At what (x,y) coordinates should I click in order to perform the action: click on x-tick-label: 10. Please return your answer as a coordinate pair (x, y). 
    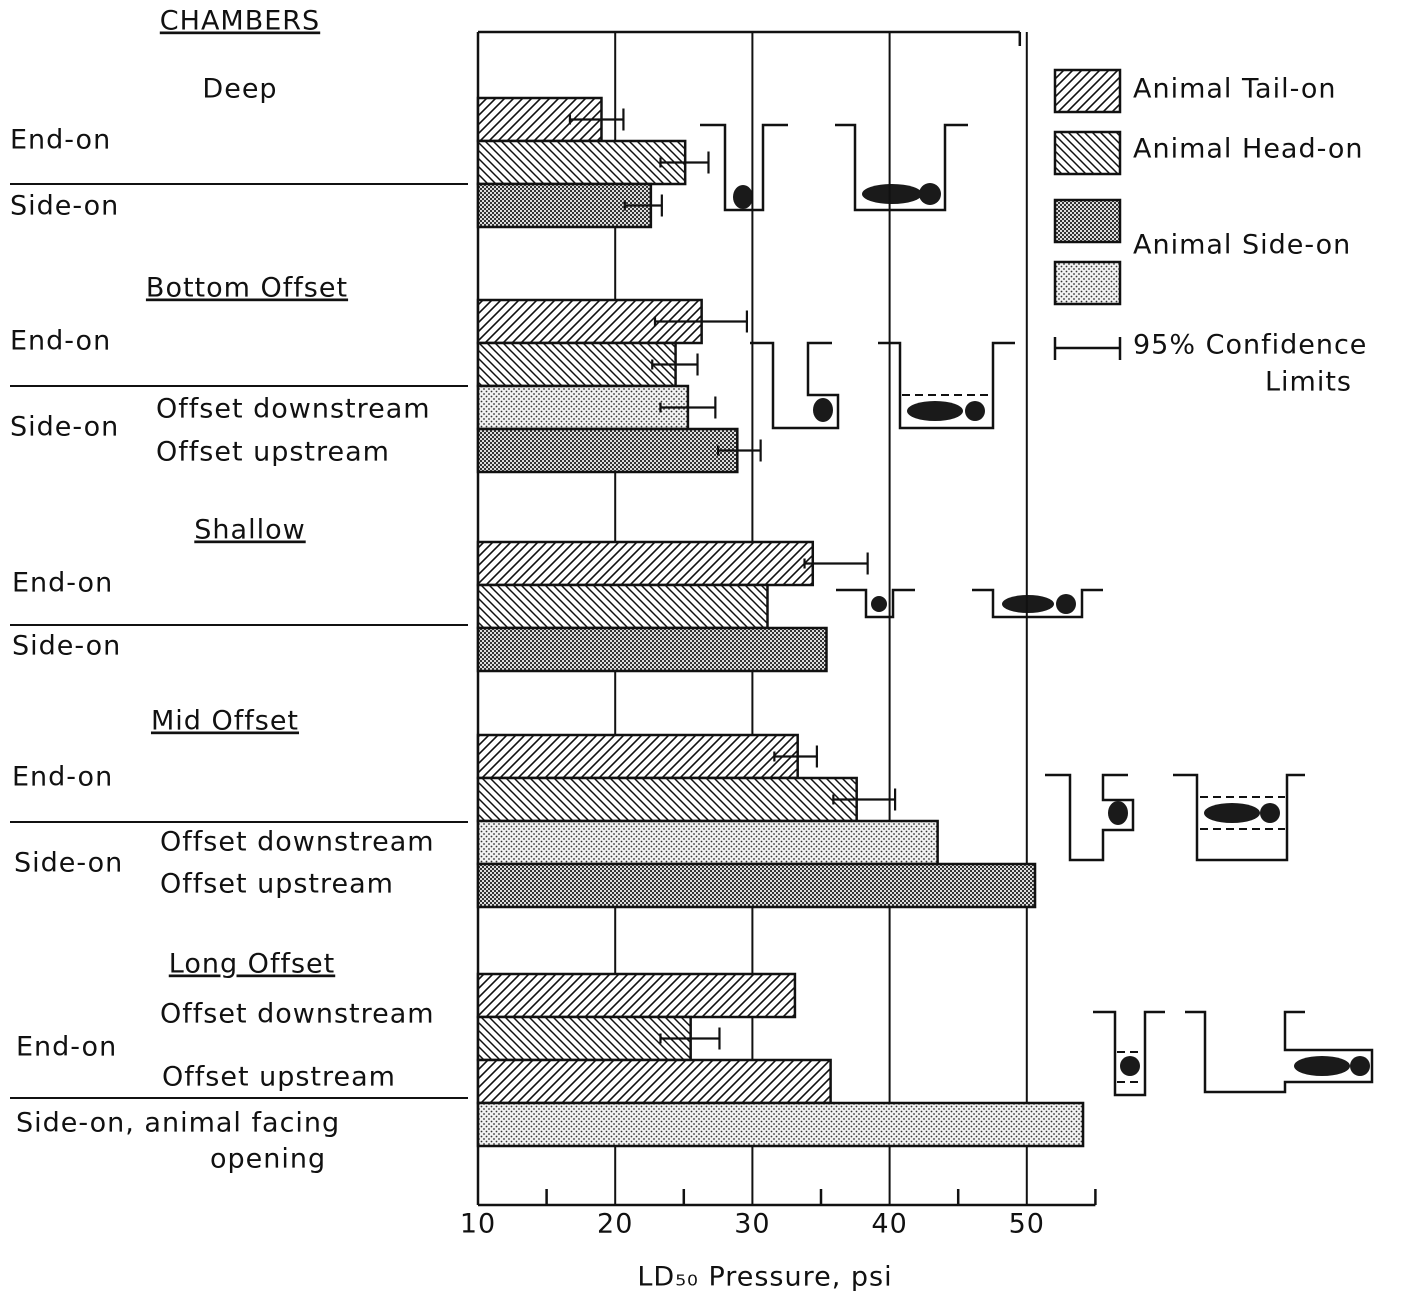
    Looking at the image, I should click on (478, 1224).